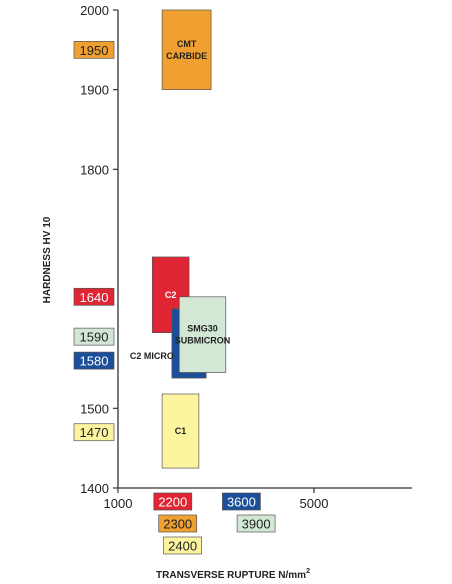 The width and height of the screenshot is (452, 584). I want to click on x-tick-label: 5000, so click(314, 503).